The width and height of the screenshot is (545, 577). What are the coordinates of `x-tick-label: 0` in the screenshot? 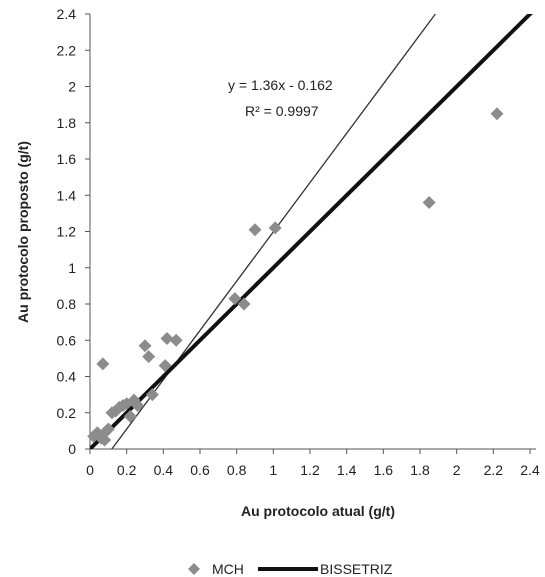 It's located at (90, 470).